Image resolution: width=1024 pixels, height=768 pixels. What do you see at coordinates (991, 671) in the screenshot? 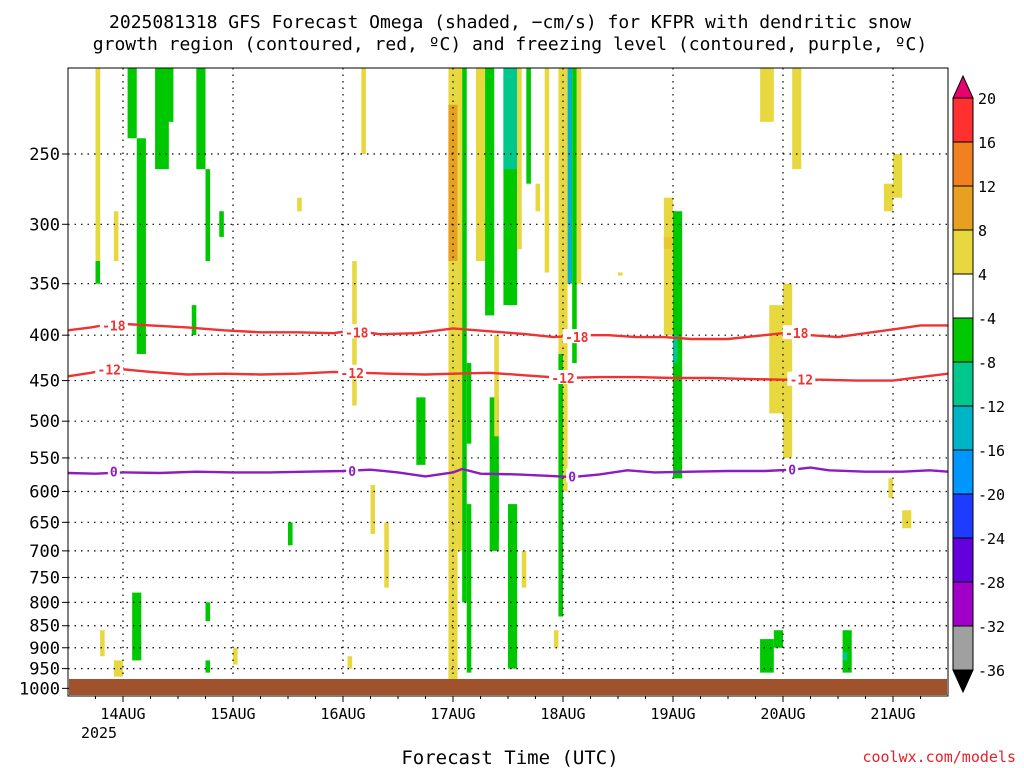
I see `colorbar-label: -36` at bounding box center [991, 671].